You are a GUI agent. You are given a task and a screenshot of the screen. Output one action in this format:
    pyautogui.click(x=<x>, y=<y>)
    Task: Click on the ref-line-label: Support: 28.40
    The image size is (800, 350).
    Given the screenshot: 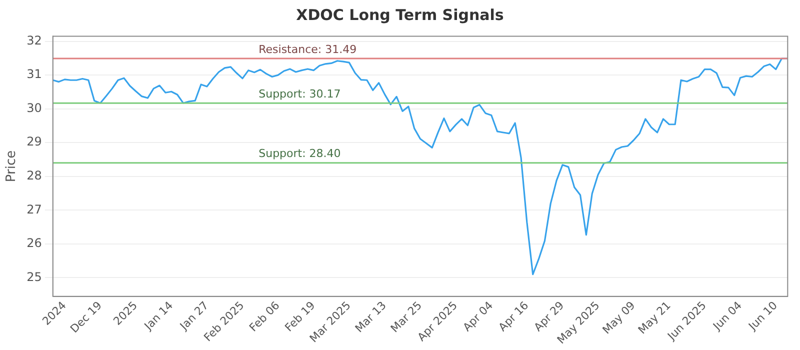 What is the action you would take?
    pyautogui.click(x=299, y=153)
    